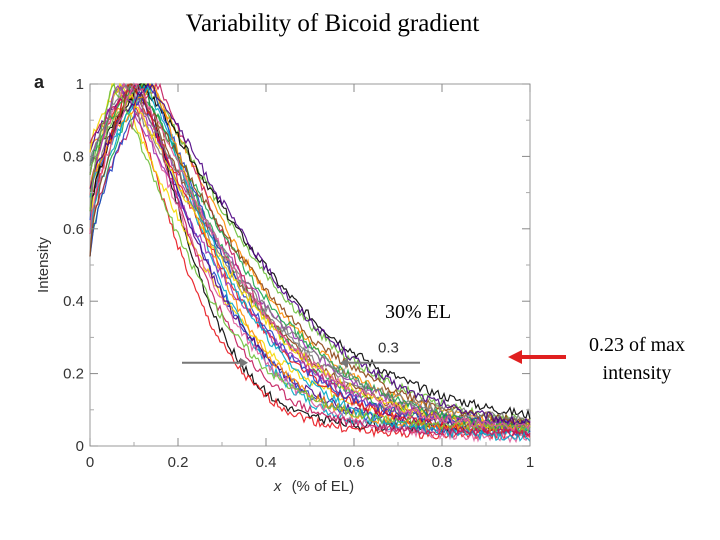 The width and height of the screenshot is (720, 540). What do you see at coordinates (344, 362) in the screenshot?
I see `threshold-arrowhead-right` at bounding box center [344, 362].